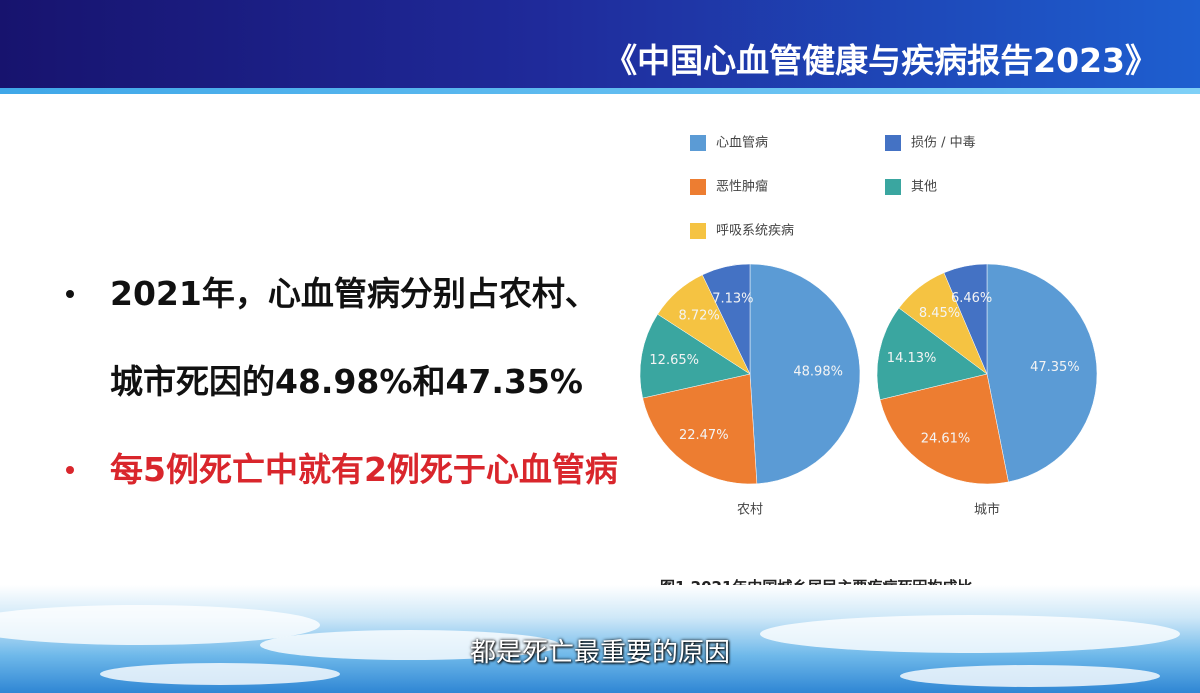  Describe the element at coordinates (698, 316) in the screenshot. I see `data-label: 8.72%` at that location.